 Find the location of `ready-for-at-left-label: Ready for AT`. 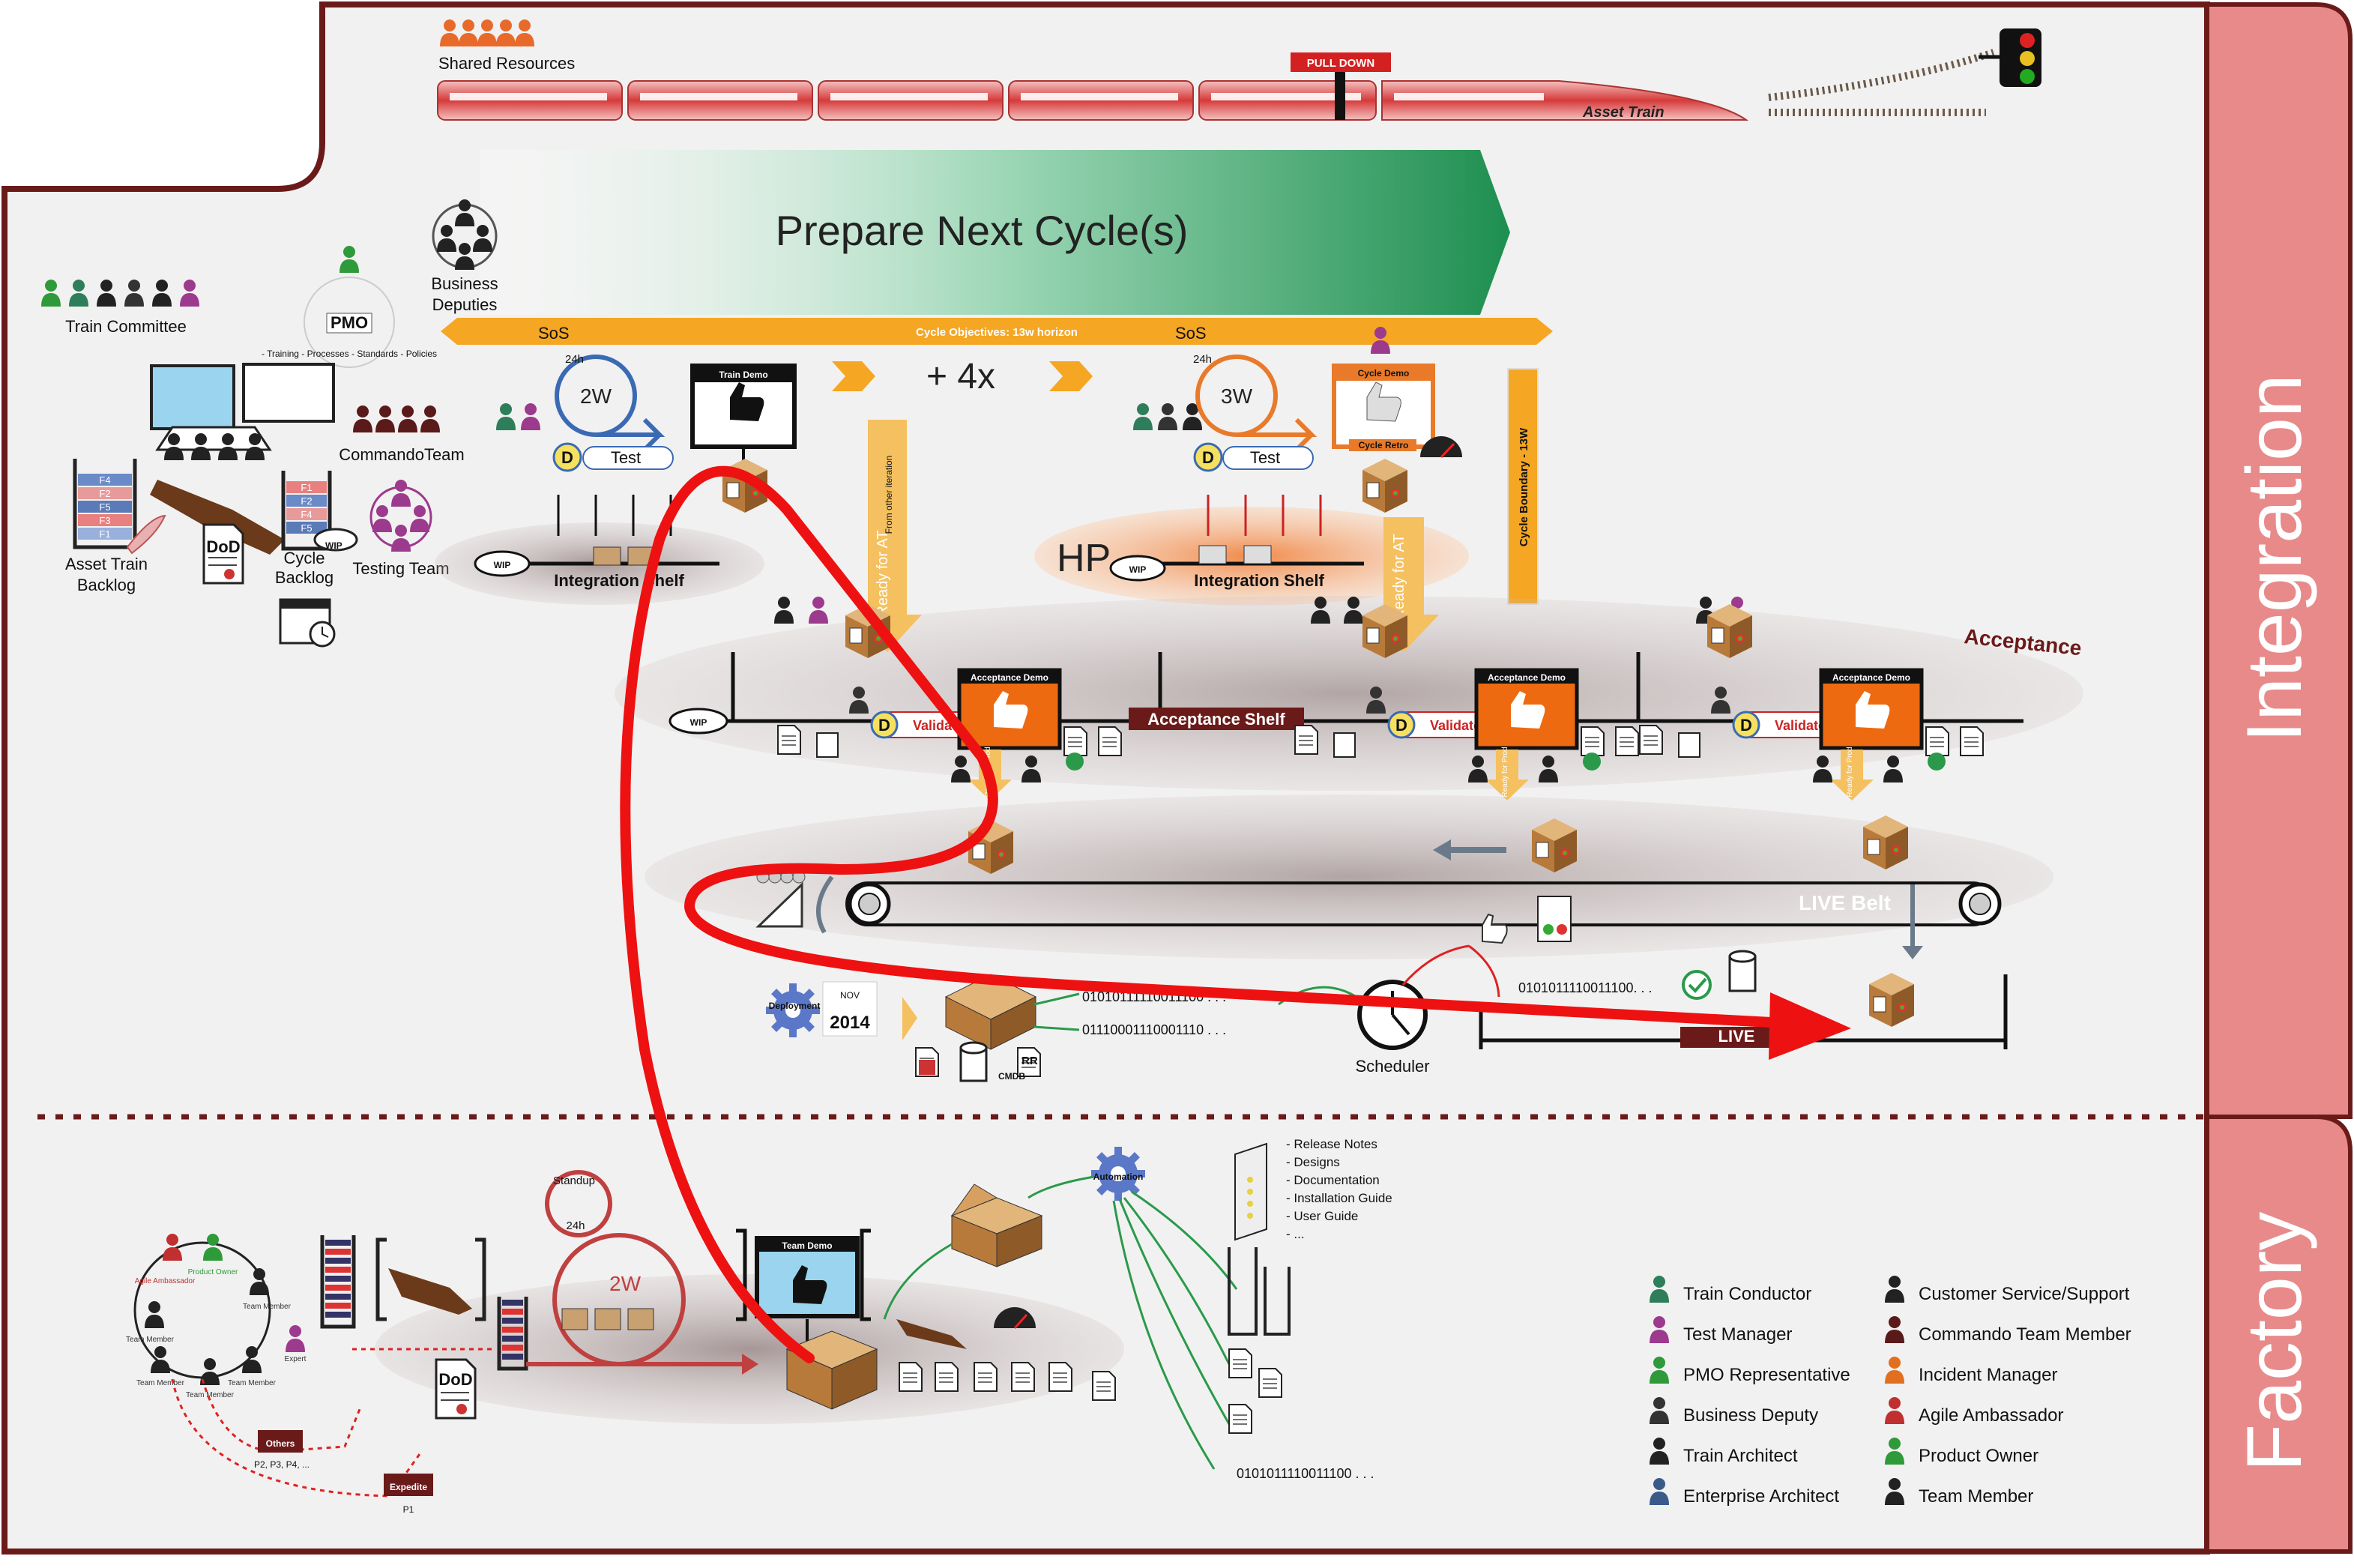

ready-for-at-left-label: Ready for AT is located at coordinates (883, 573).